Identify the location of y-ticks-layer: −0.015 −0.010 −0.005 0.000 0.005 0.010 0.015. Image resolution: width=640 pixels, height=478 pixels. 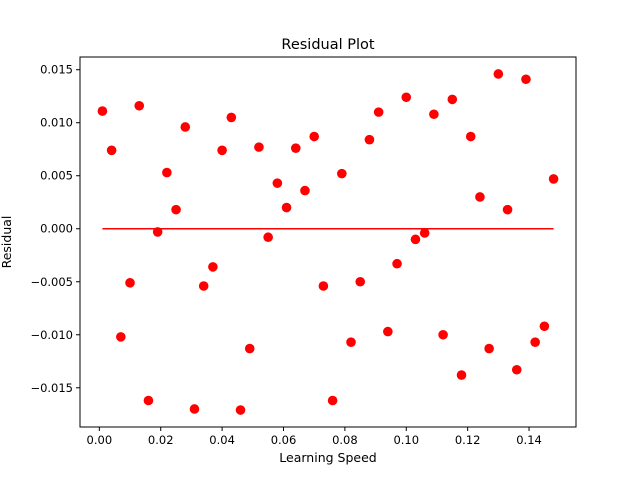
(55, 229).